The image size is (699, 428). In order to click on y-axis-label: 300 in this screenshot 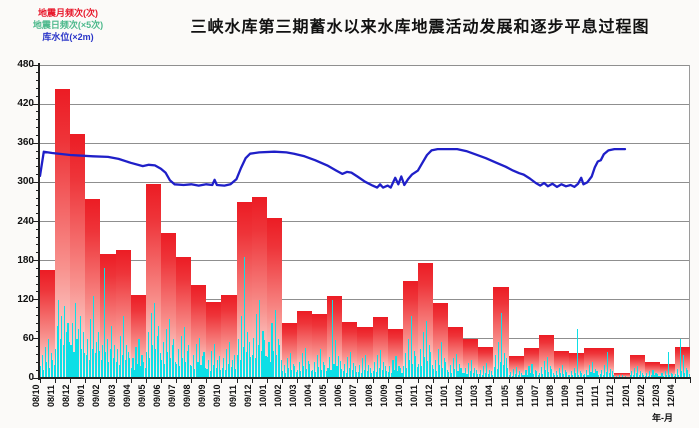, I will do `click(25, 182)`.